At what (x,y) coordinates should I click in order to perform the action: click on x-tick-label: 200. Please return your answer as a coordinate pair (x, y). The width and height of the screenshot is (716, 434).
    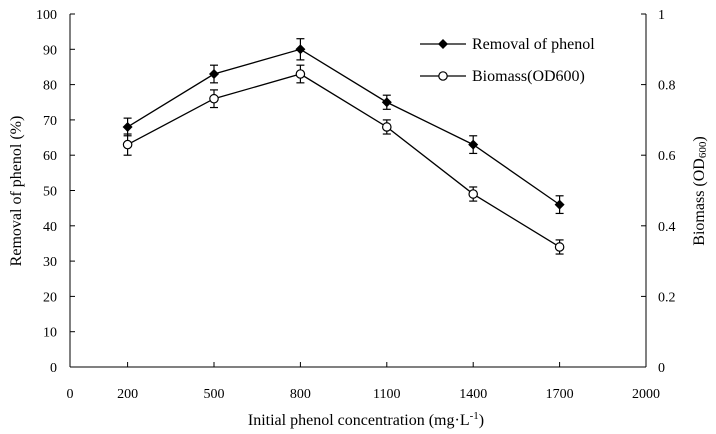
    Looking at the image, I should click on (127, 394).